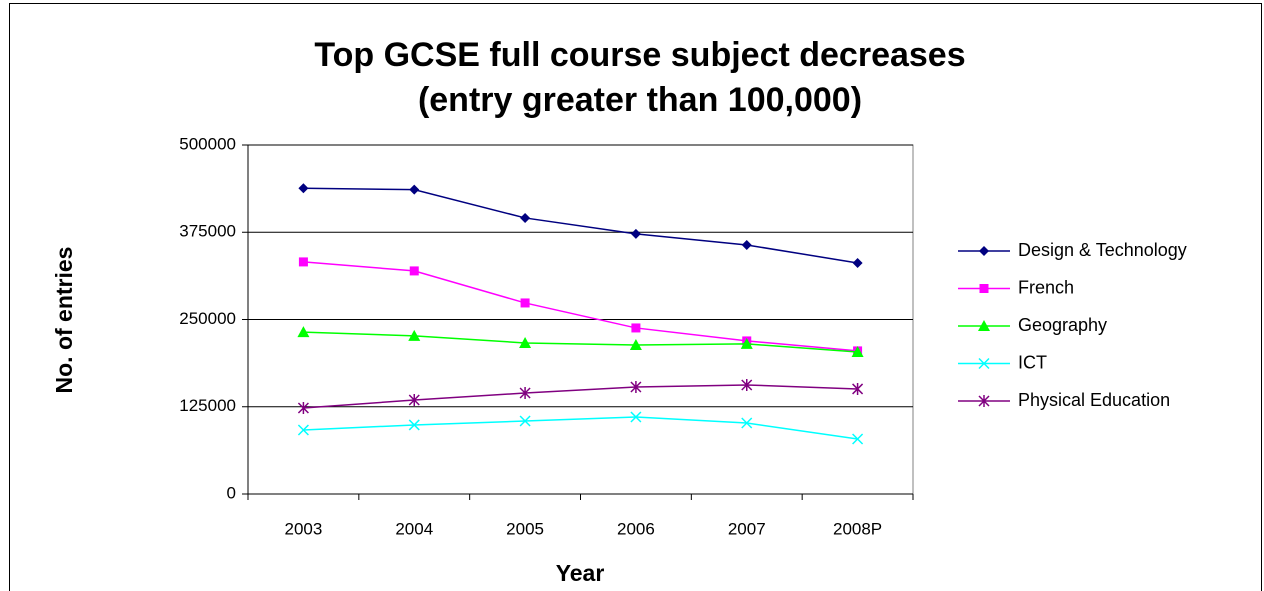 This screenshot has width=1264, height=591. Describe the element at coordinates (304, 528) in the screenshot. I see `x-tick-label: 2003` at that location.